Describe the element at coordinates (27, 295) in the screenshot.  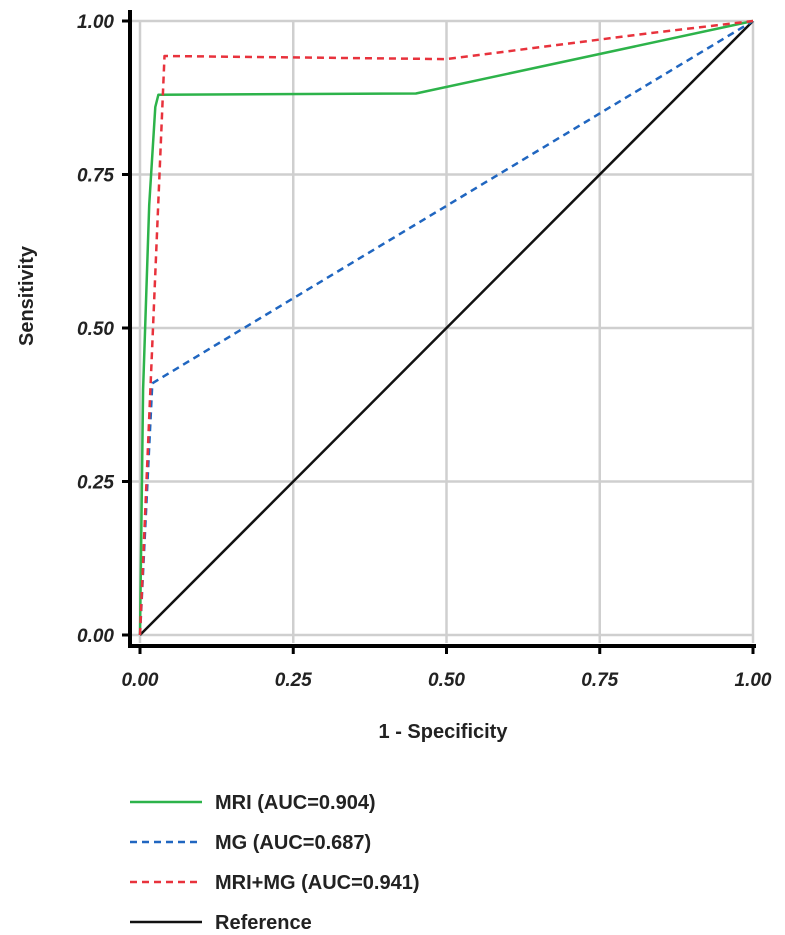
I see `y-axis-title: Sensitivity` at that location.